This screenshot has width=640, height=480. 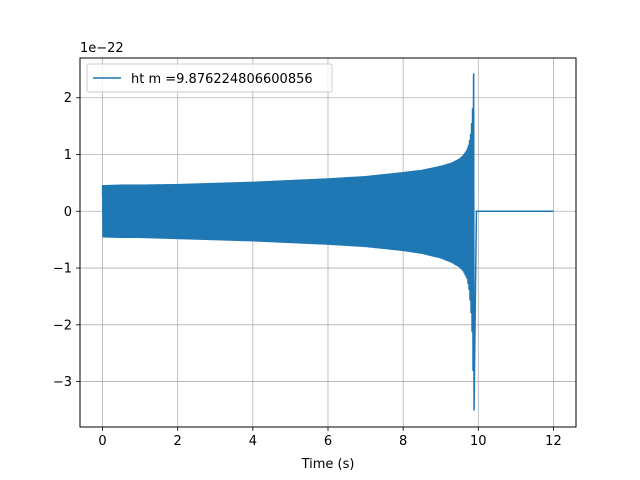 What do you see at coordinates (102, 441) in the screenshot?
I see `x-tick-label: 0` at bounding box center [102, 441].